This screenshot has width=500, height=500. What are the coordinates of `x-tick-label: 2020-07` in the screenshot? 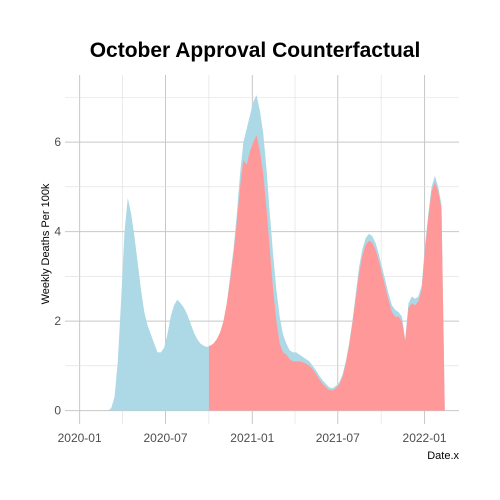 It's located at (165, 438).